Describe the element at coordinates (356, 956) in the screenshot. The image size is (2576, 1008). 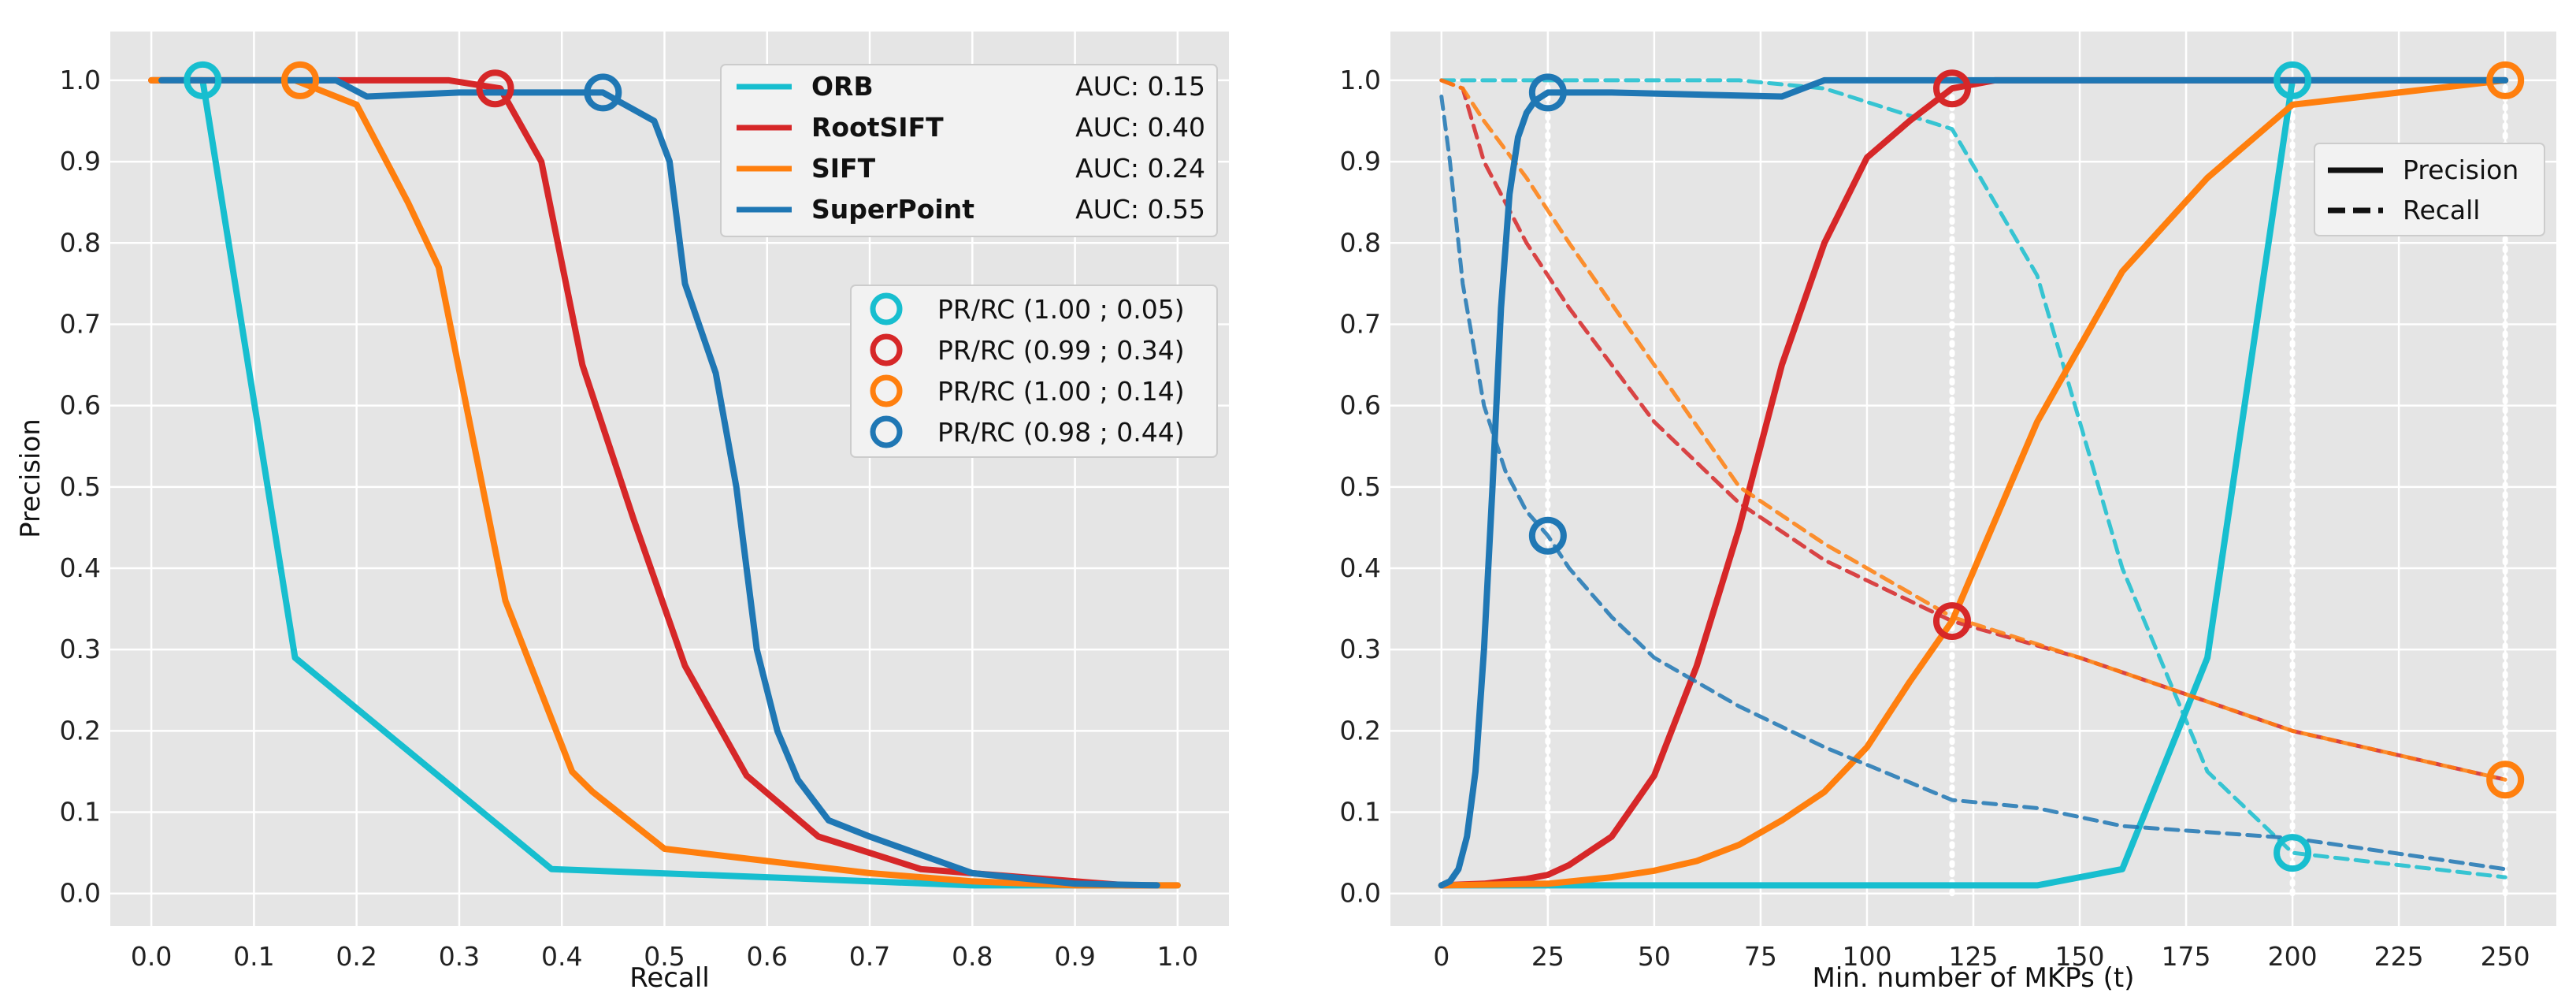
I see `left-xtick-2: 0.2` at that location.